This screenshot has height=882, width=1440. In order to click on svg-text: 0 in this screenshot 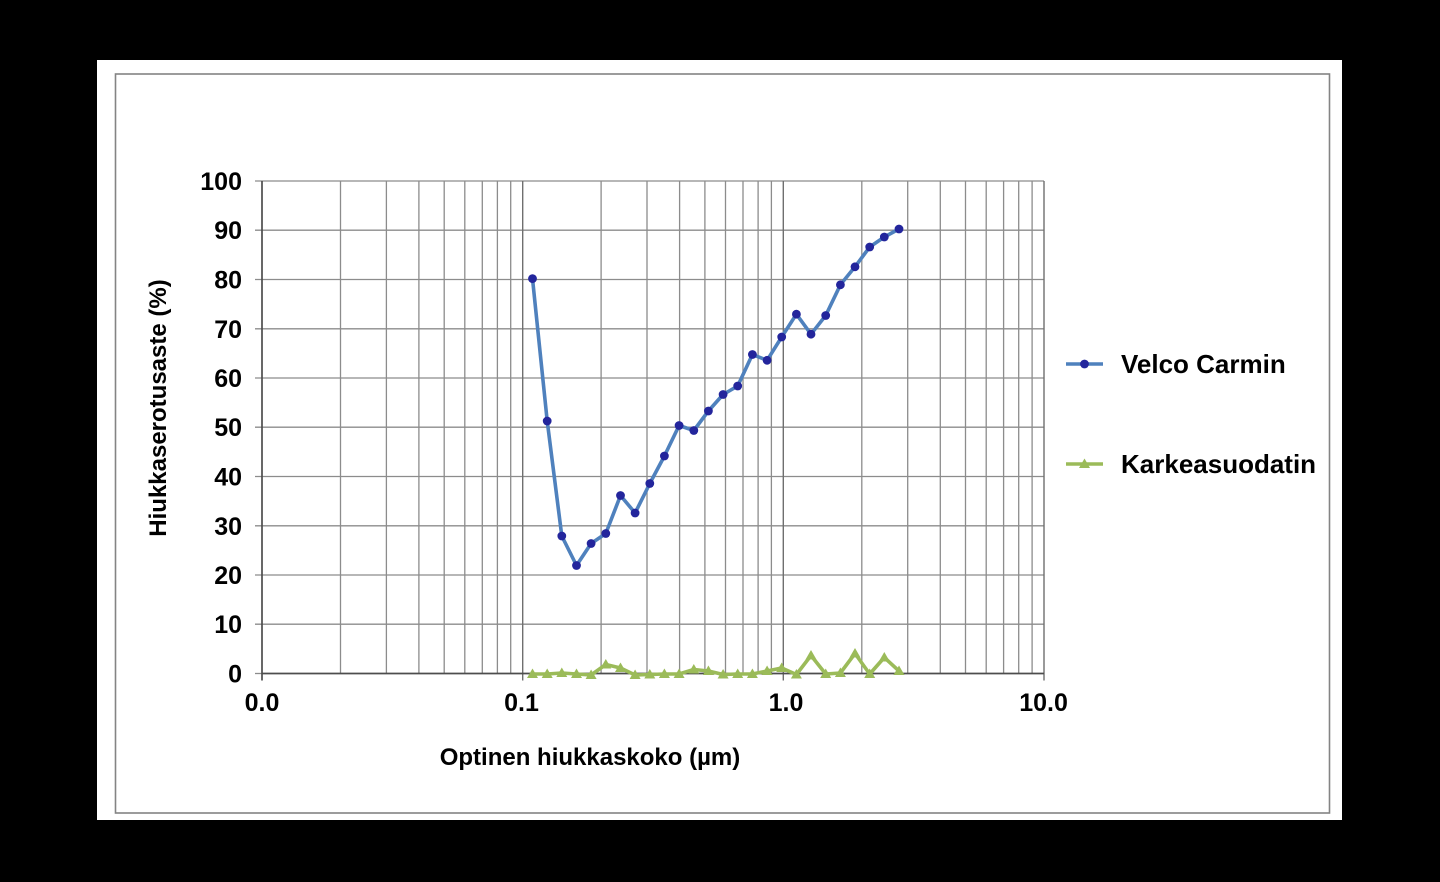, I will do `click(235, 675)`.